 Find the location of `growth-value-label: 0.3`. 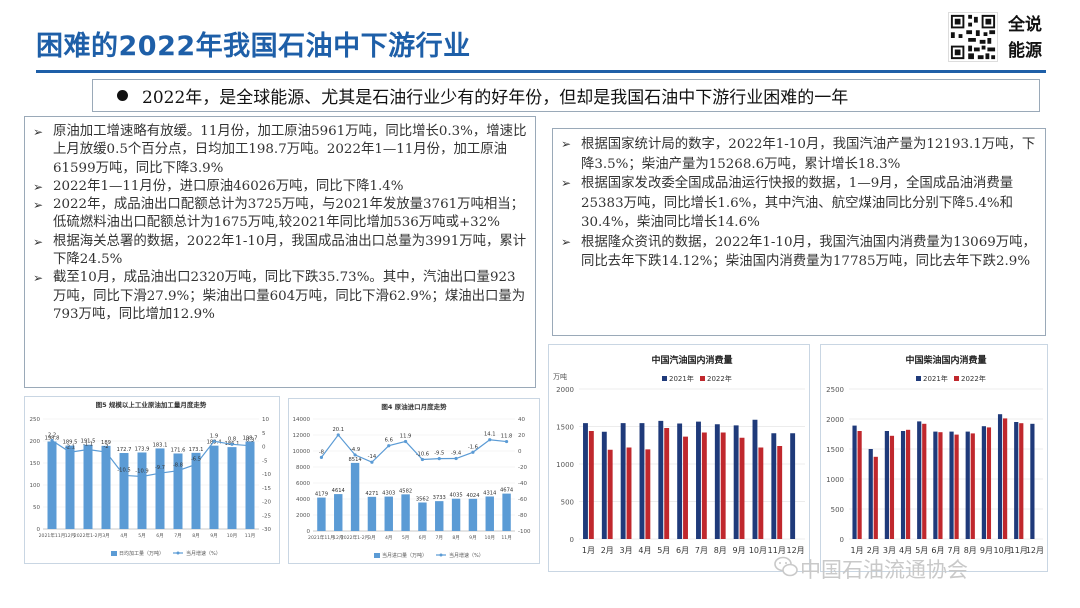

growth-value-label: 0.3 is located at coordinates (250, 441).